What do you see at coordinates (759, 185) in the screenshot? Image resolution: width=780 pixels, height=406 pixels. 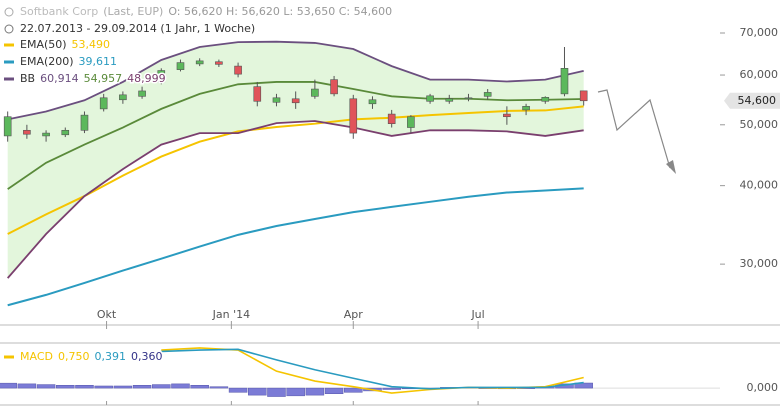 I see `y-tick-label: 40,000` at bounding box center [759, 185].